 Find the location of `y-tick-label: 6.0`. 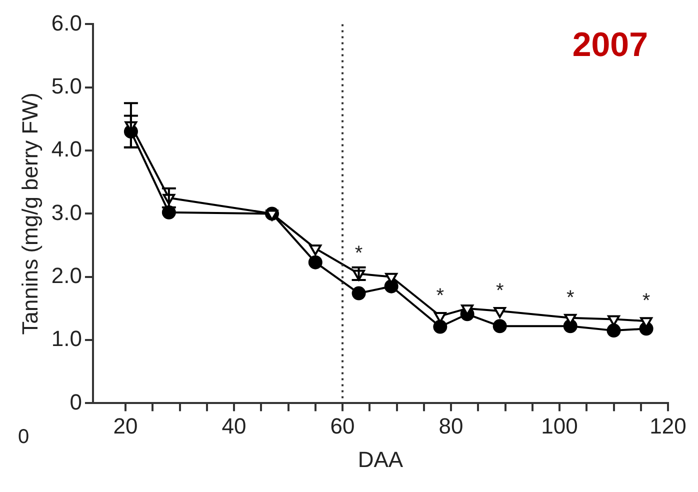

y-tick-label: 6.0 is located at coordinates (66, 23).